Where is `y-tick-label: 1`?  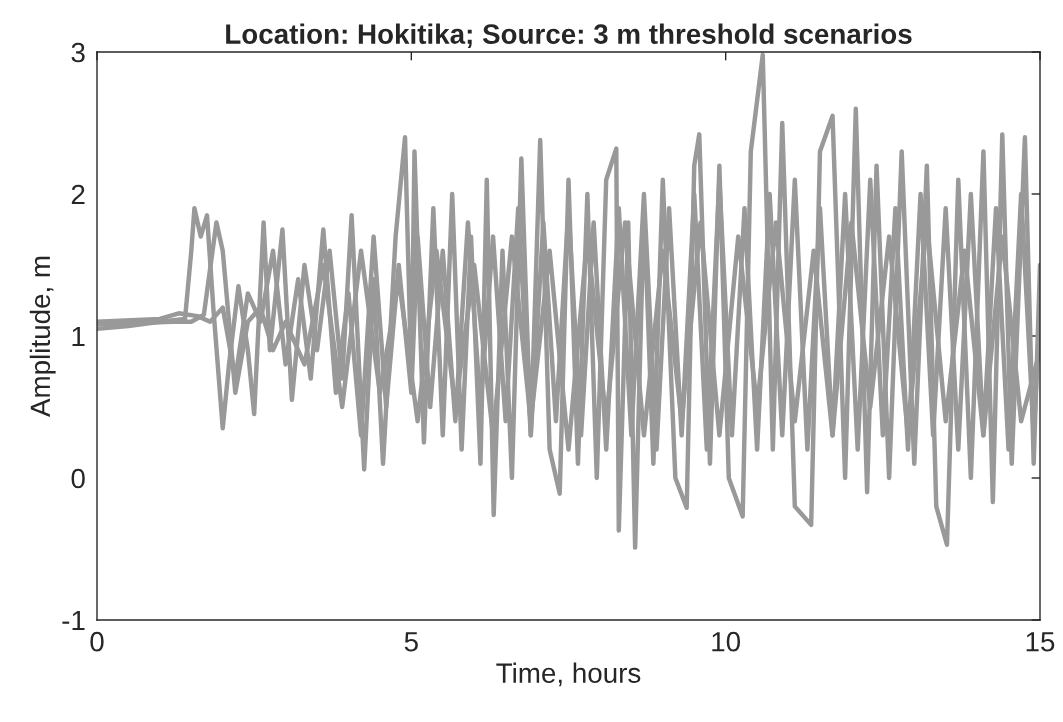
y-tick-label: 1 is located at coordinates (78, 336).